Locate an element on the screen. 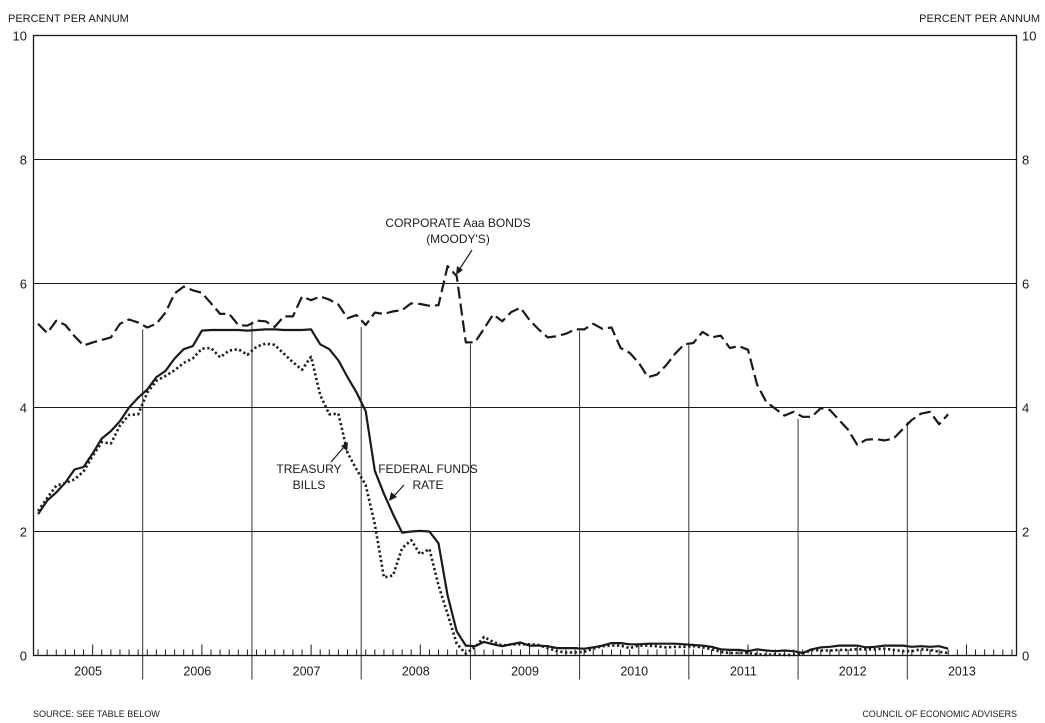  annotation-corporate-arrowhead is located at coordinates (459, 270).